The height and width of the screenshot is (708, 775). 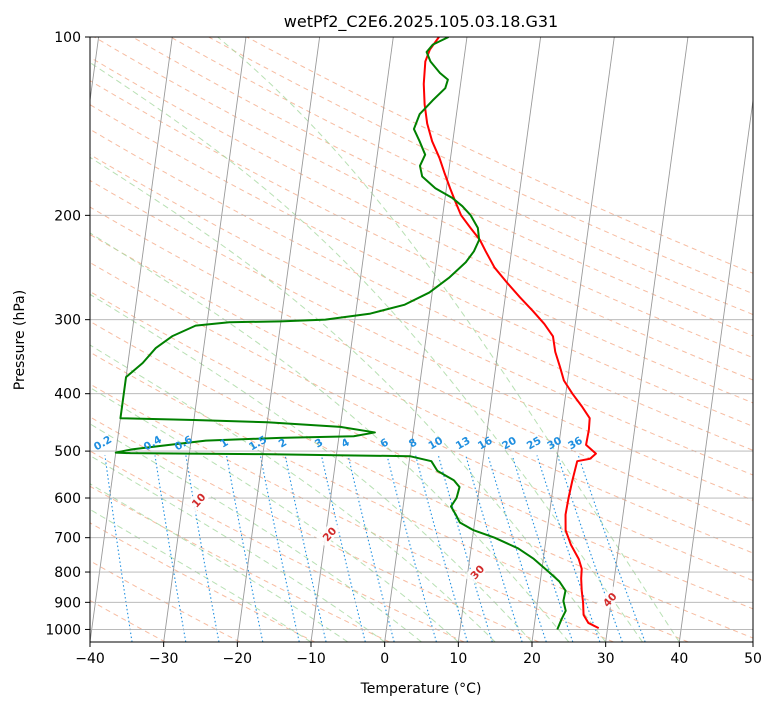 I want to click on y-tick-label: 100, so click(x=67, y=38).